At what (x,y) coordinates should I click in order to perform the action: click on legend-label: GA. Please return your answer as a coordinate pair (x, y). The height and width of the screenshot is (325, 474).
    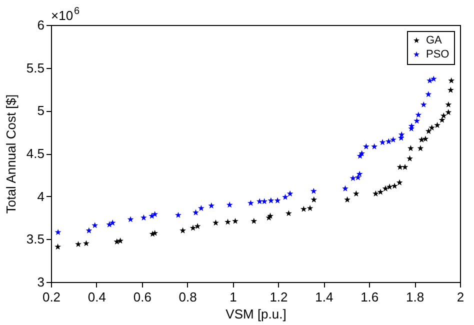
    Looking at the image, I should click on (434, 40).